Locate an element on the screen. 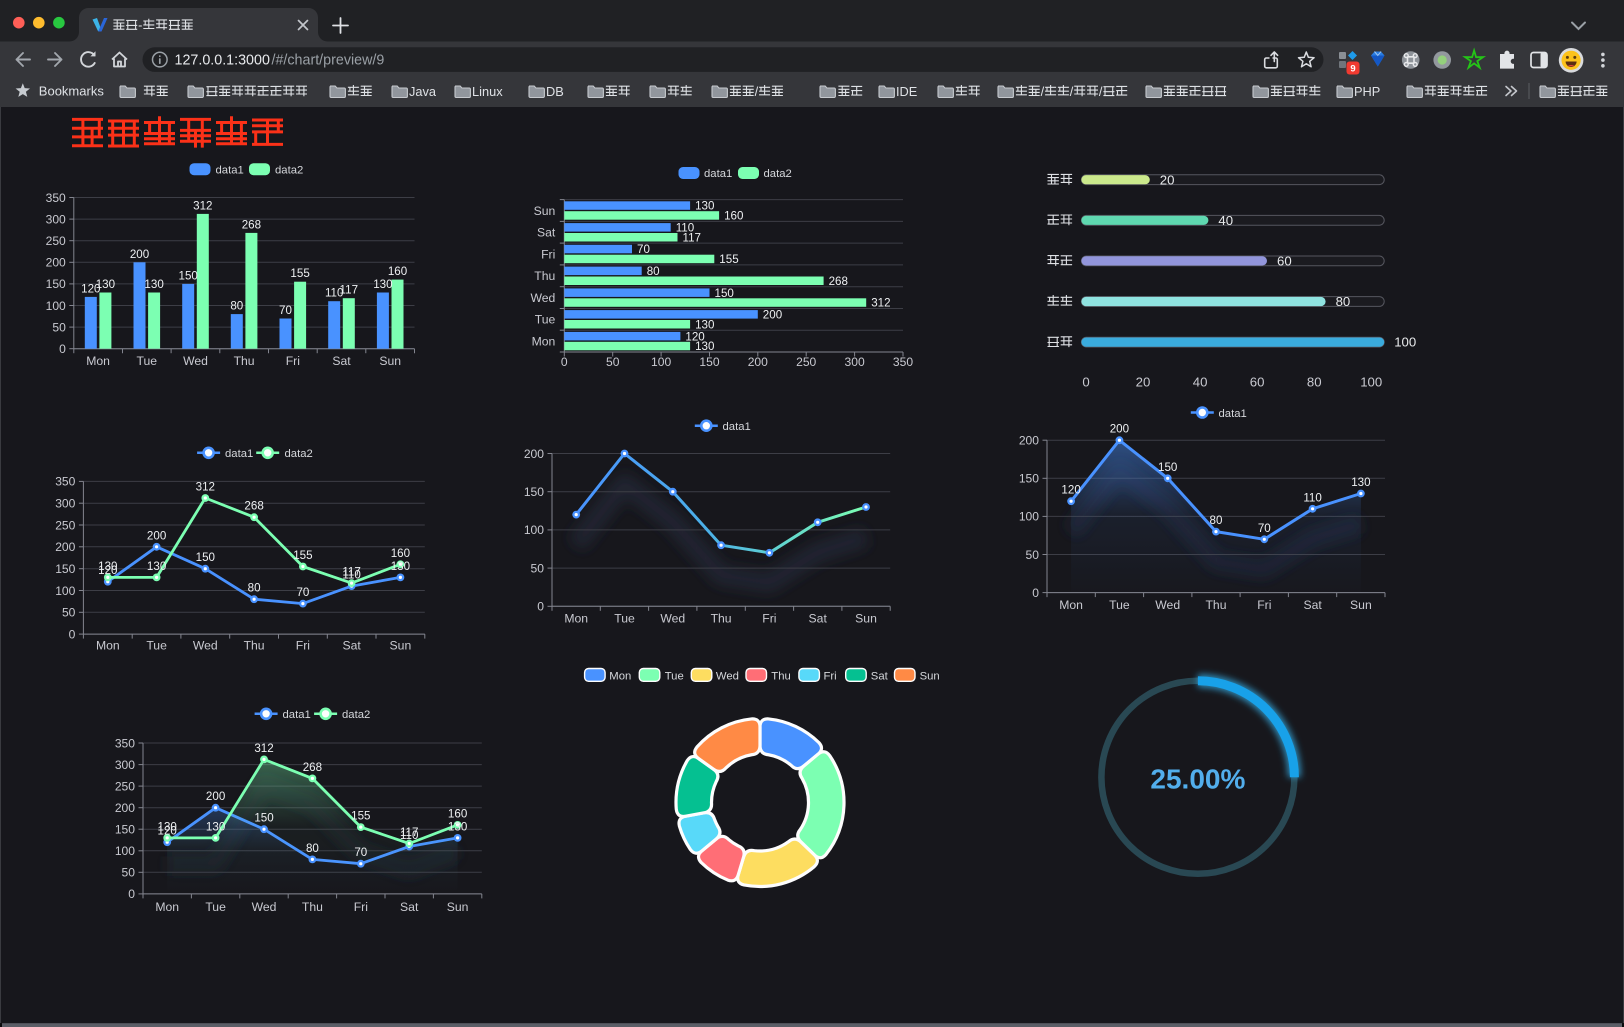 The image size is (1624, 1027). svg-text: 50 is located at coordinates (1033, 555).